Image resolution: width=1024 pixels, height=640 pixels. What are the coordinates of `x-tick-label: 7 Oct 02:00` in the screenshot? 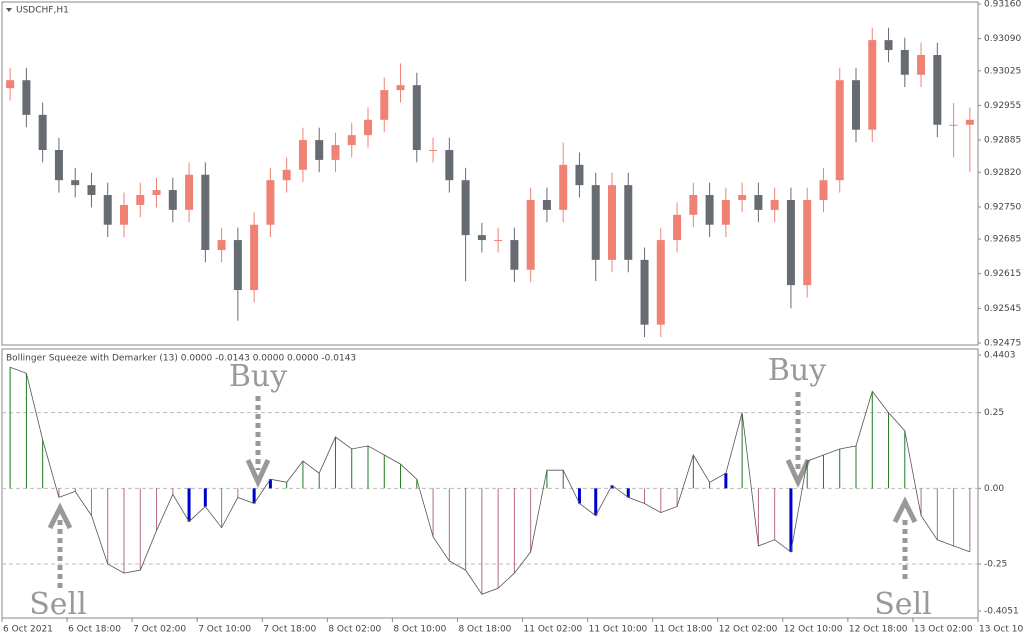 It's located at (159, 630).